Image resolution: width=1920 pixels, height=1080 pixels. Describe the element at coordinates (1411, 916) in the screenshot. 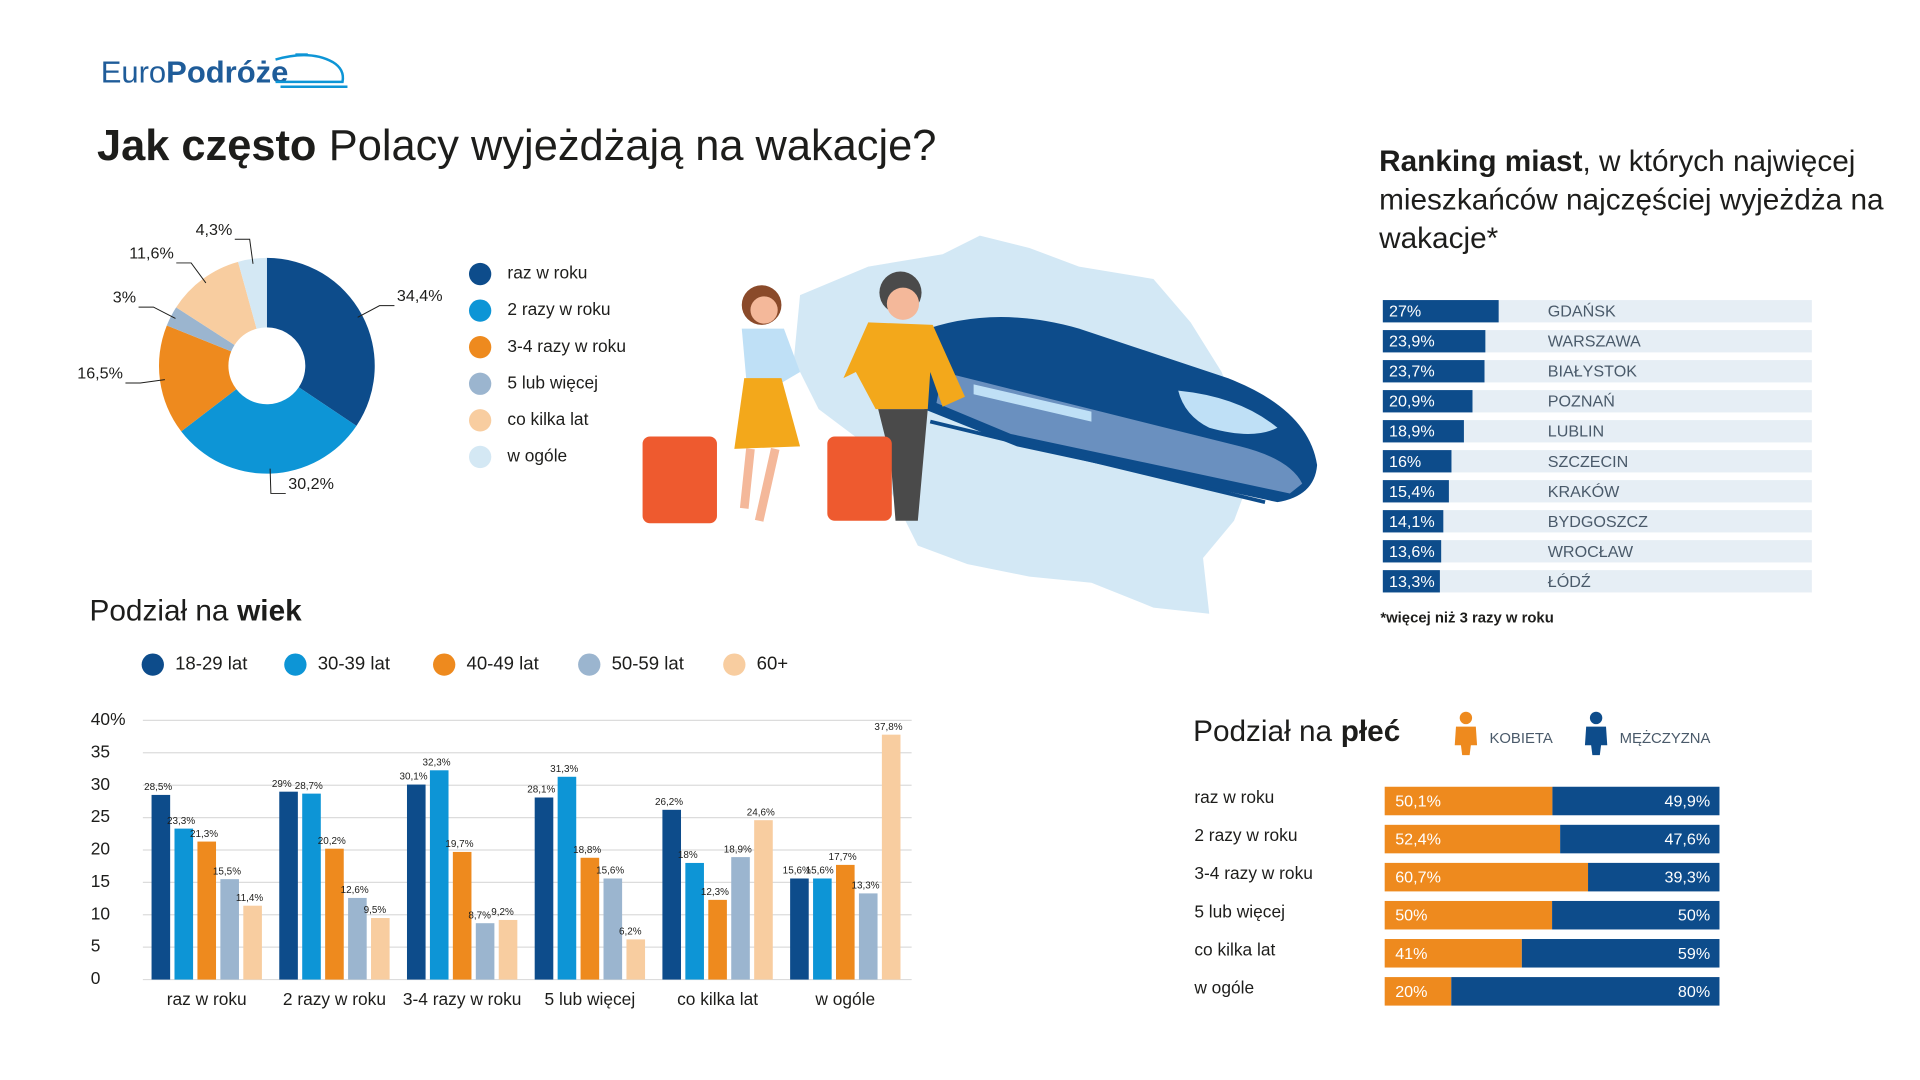

I see `bar-value-label: 50%` at that location.